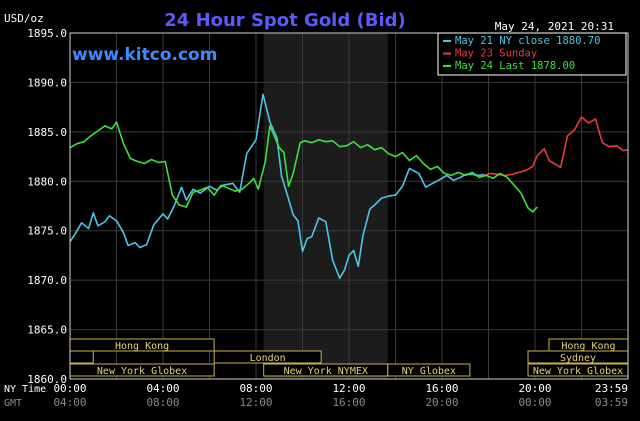 The height and width of the screenshot is (421, 640). I want to click on y-tick-label: 1885.0, so click(47, 132).